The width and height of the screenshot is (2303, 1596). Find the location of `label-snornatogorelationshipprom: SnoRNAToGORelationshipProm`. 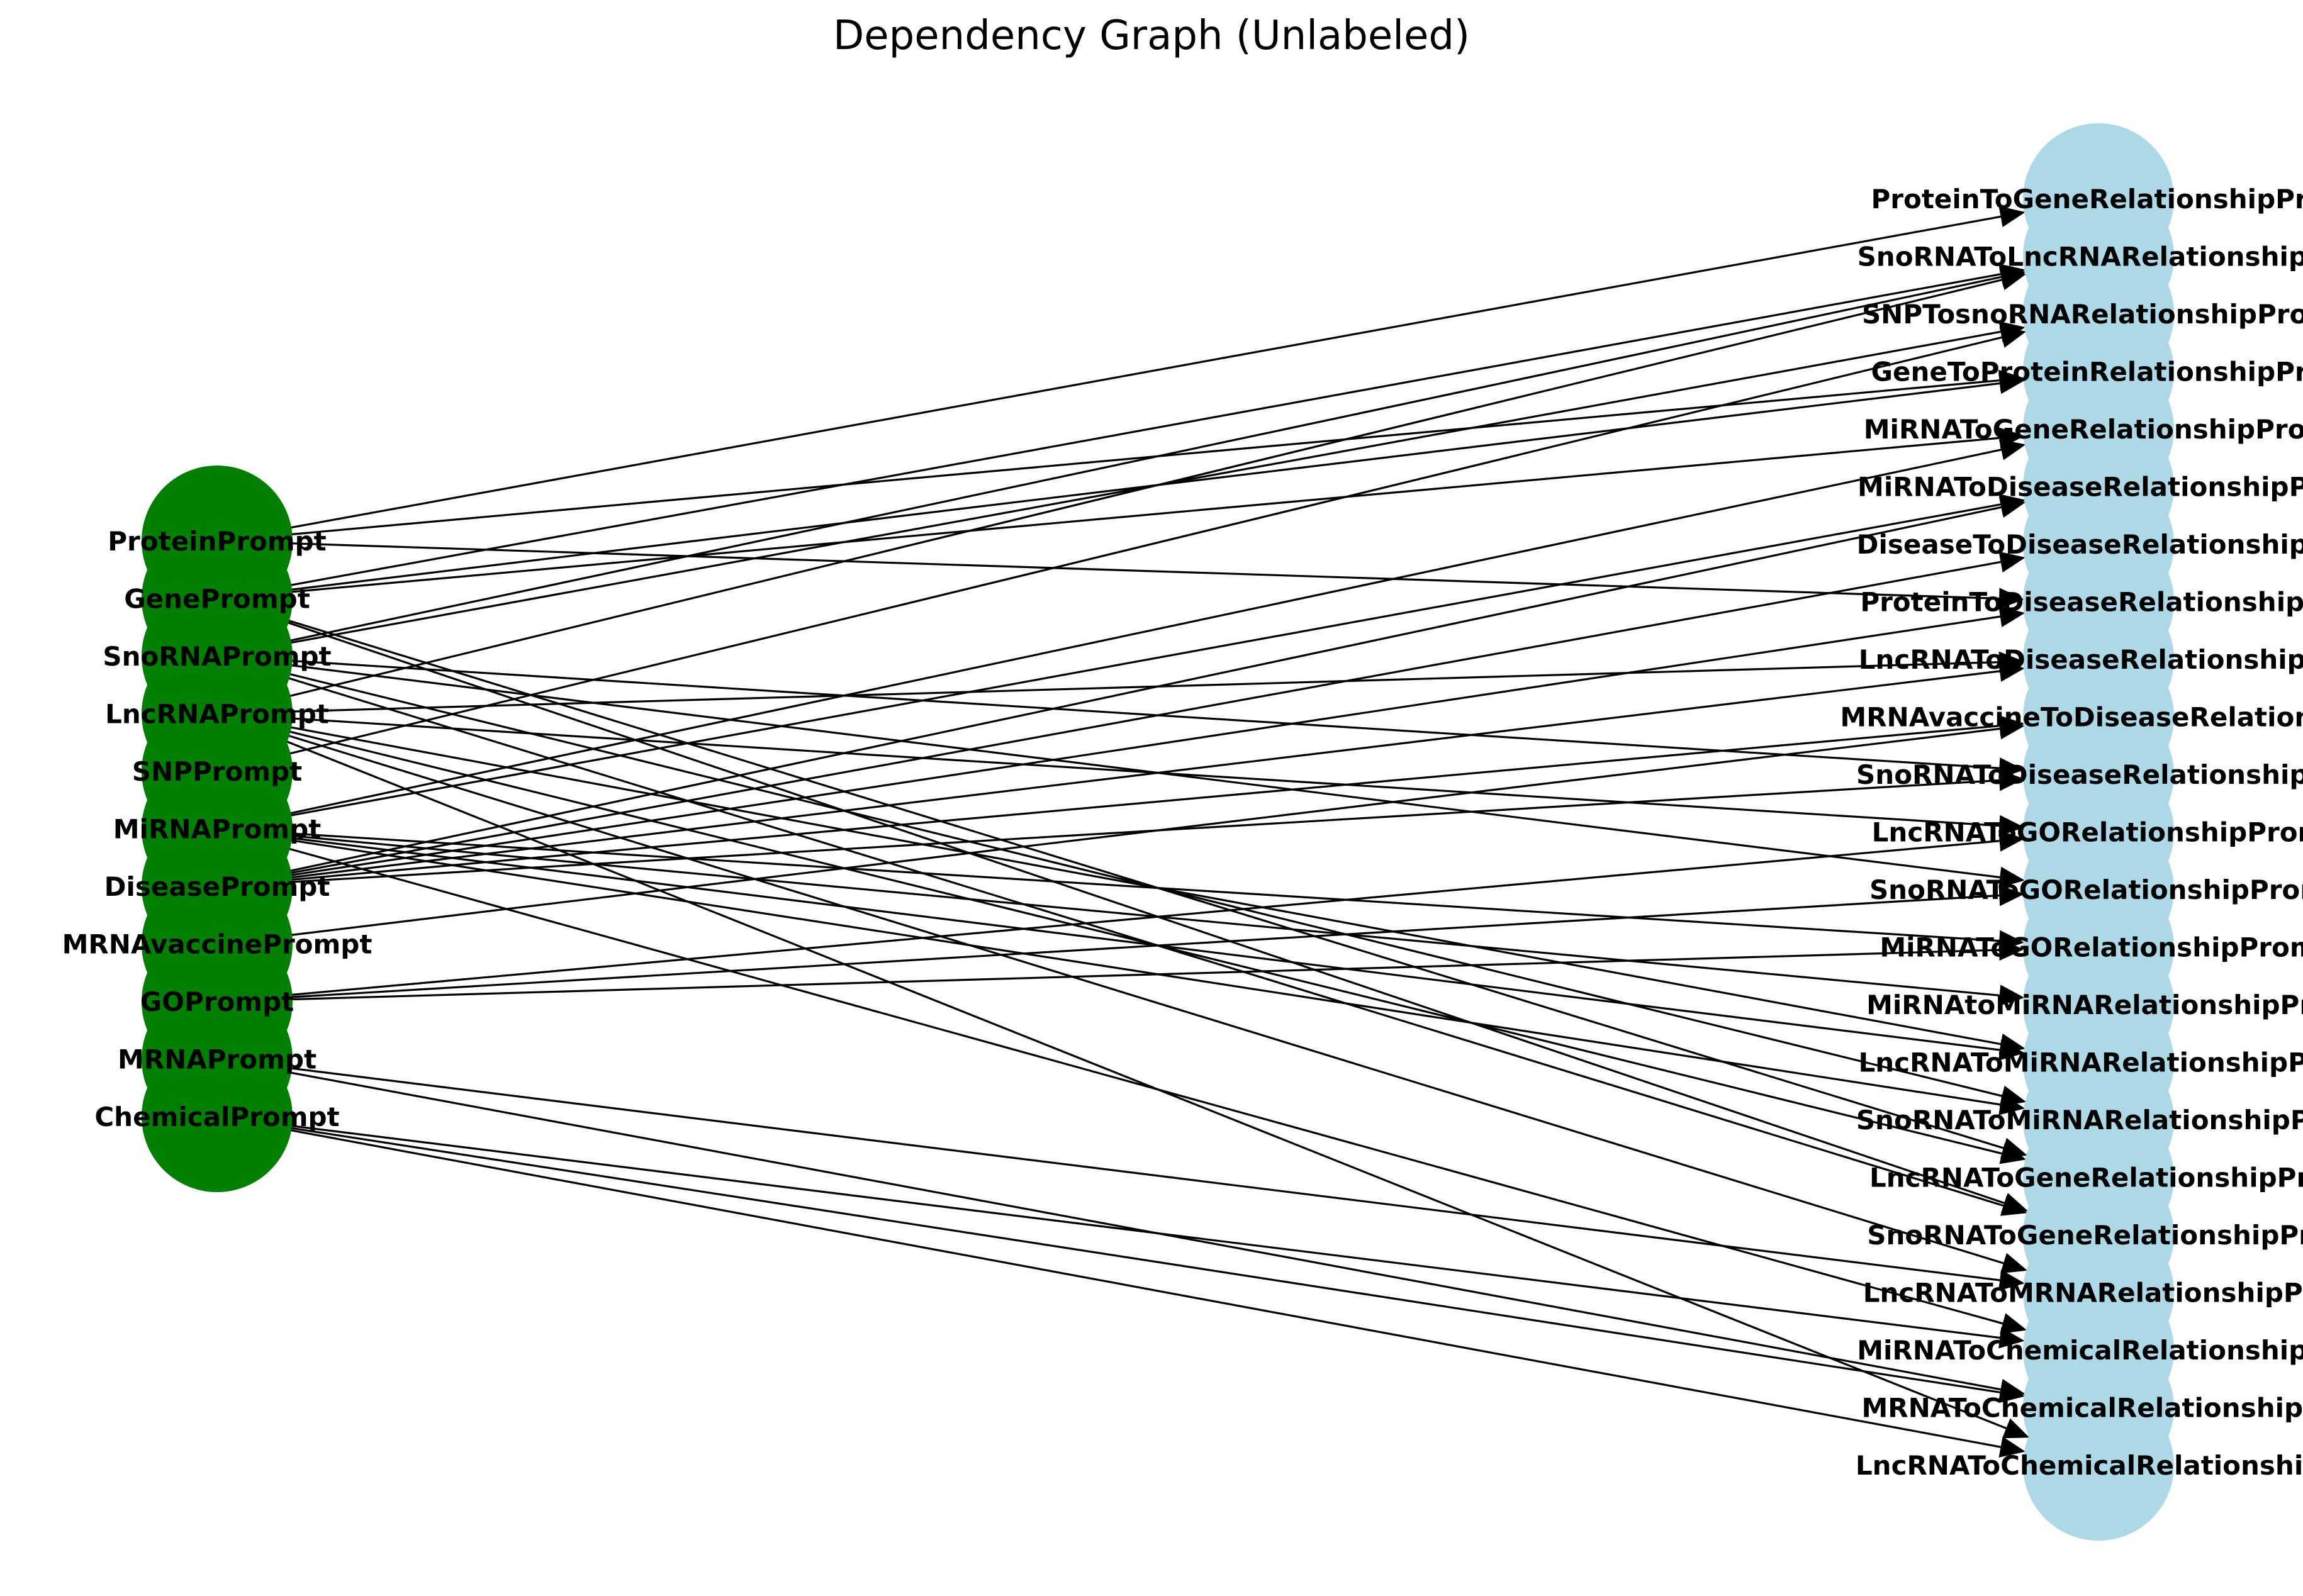

label-snornatogorelationshipprom: SnoRNAToGORelationshipProm is located at coordinates (2086, 889).